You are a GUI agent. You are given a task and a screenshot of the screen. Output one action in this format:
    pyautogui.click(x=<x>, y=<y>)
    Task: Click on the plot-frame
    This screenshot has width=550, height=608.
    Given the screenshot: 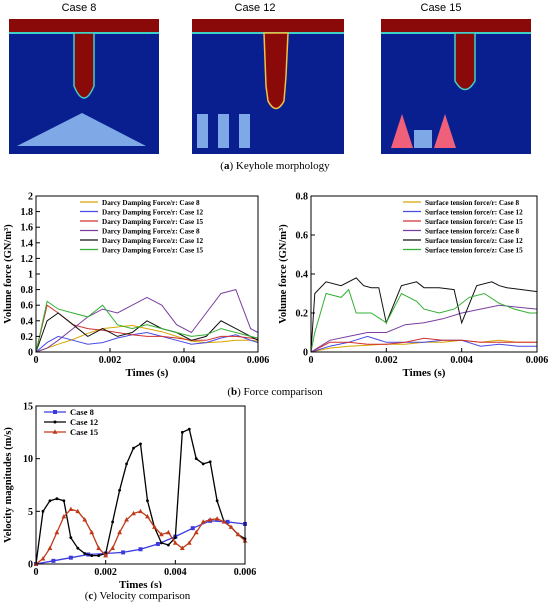 What is the action you would take?
    pyautogui.click(x=140, y=485)
    